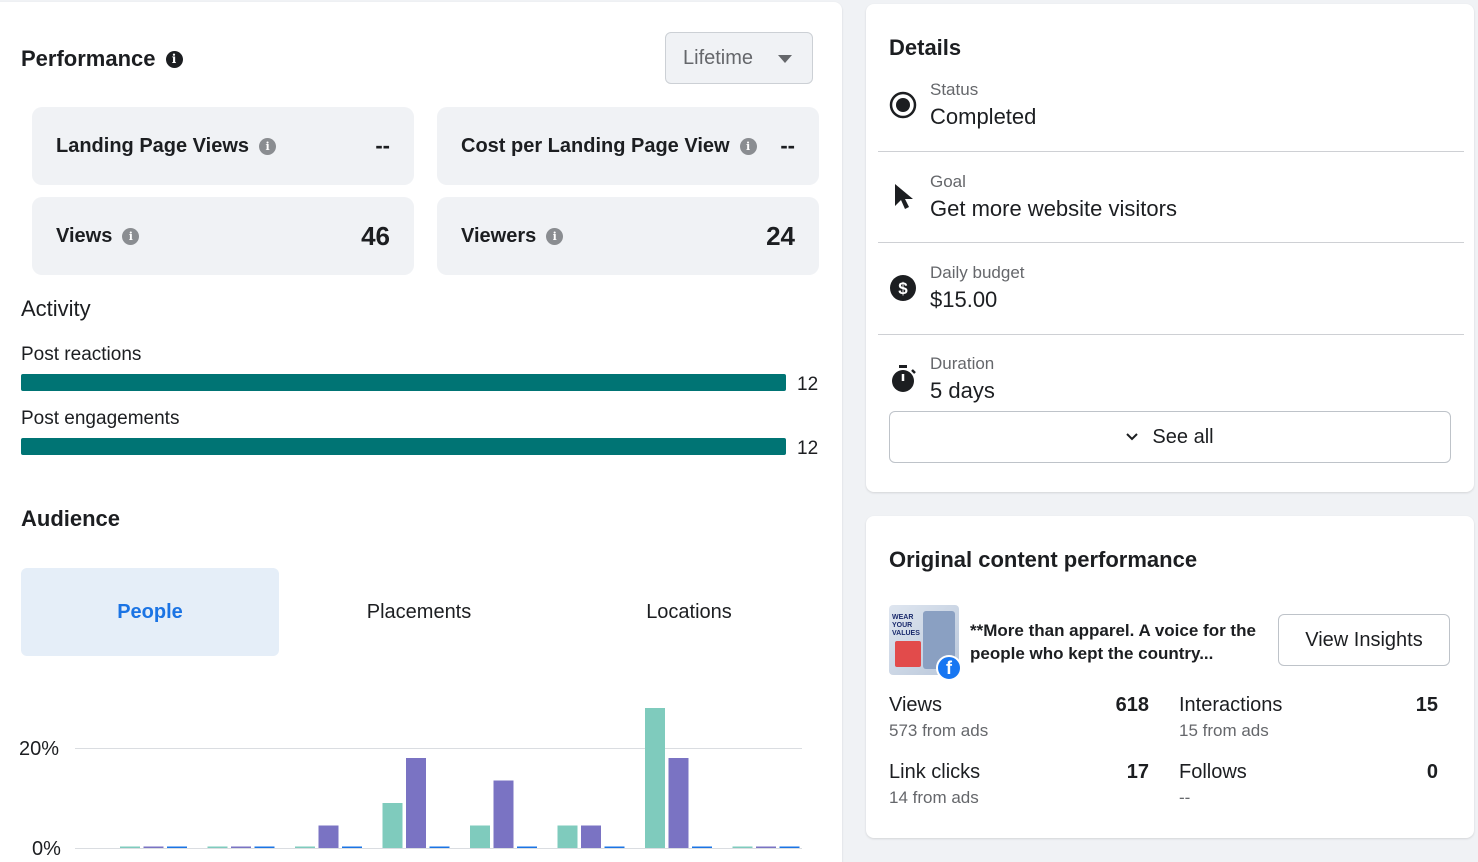 Image resolution: width=1478 pixels, height=862 pixels. Describe the element at coordinates (403, 382) in the screenshot. I see `activity-bar-post-reactions` at that location.